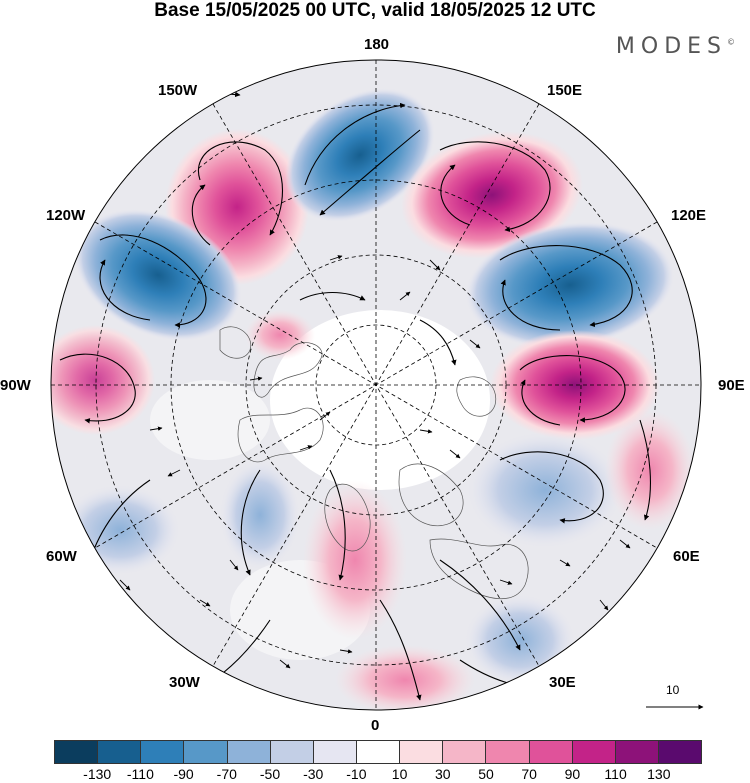 The image size is (750, 783). I want to click on colorbar-tick-label: 50, so click(486, 774).